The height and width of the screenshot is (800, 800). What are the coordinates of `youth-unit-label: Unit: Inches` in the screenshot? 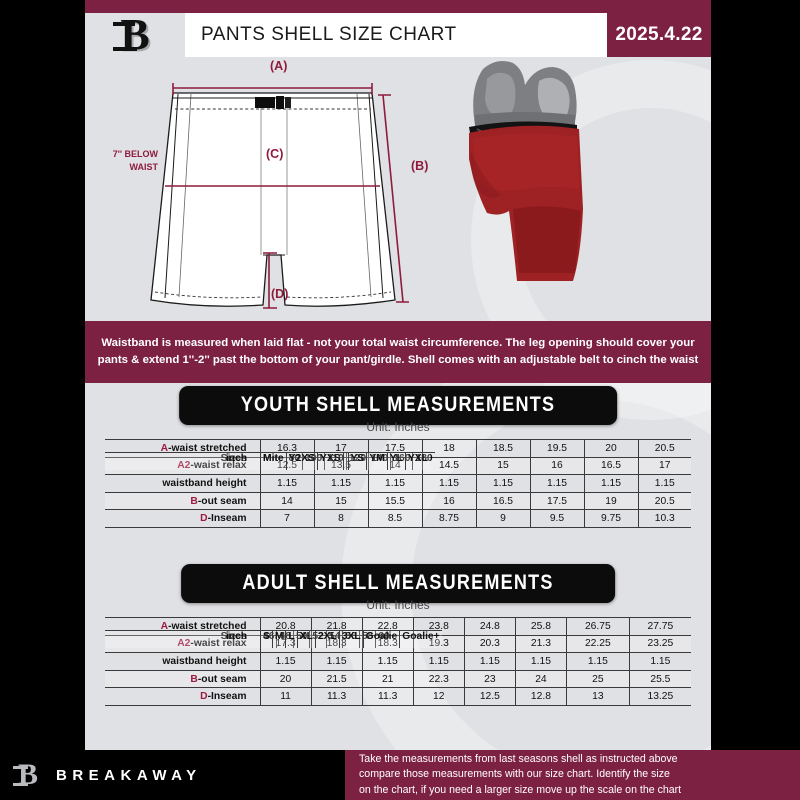 It's located at (398, 427).